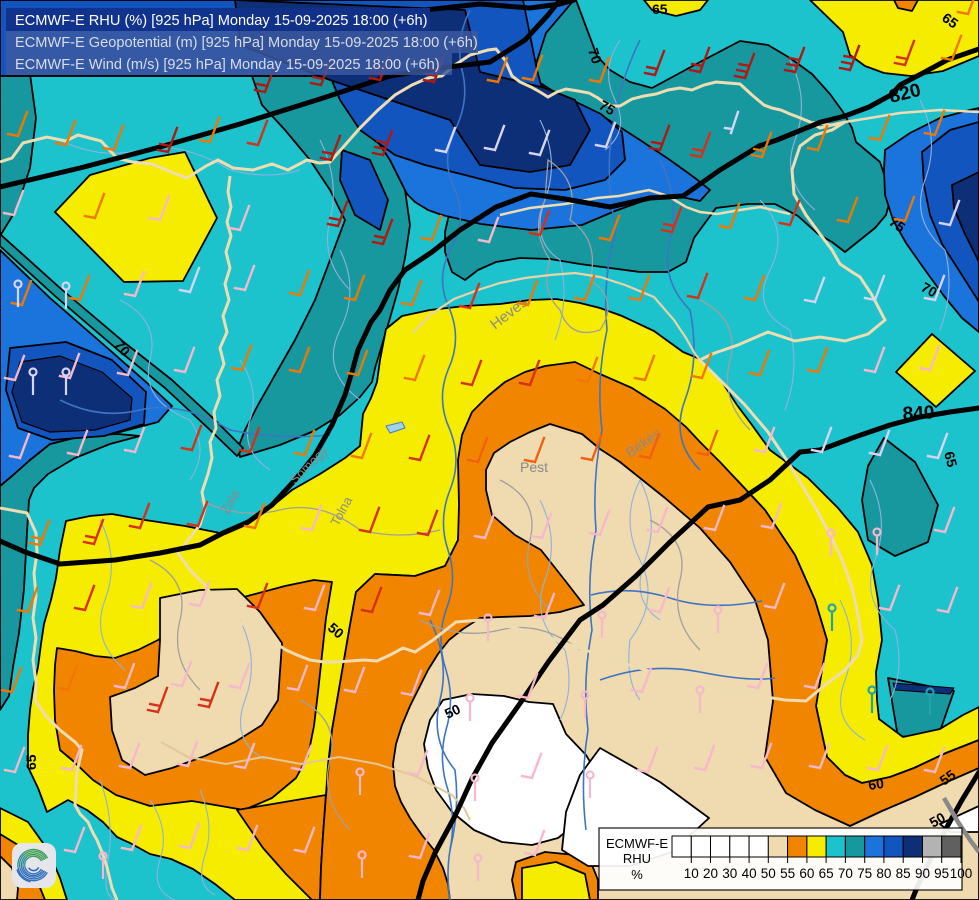  Describe the element at coordinates (534, 467) in the screenshot. I see `svg-text: Pest` at that location.